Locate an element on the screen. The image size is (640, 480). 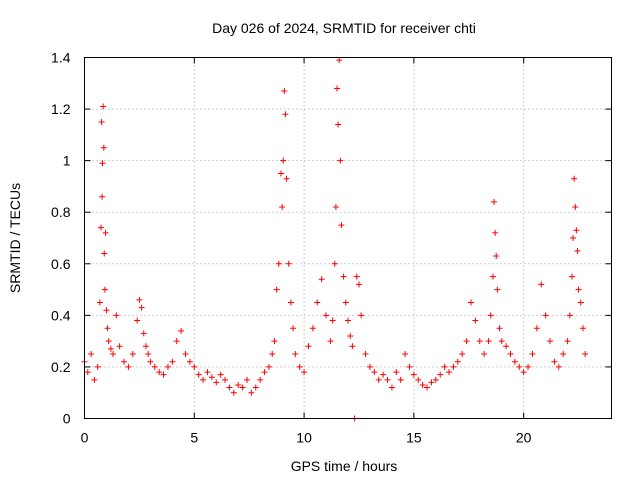
x-tick-label: 0 is located at coordinates (85, 438).